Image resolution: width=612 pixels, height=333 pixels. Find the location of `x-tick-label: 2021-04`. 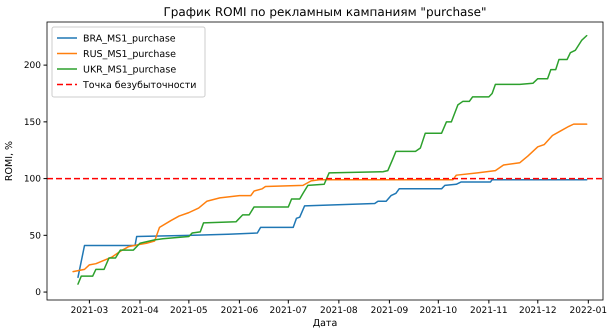

x-tick-label: 2021-04 is located at coordinates (140, 311).